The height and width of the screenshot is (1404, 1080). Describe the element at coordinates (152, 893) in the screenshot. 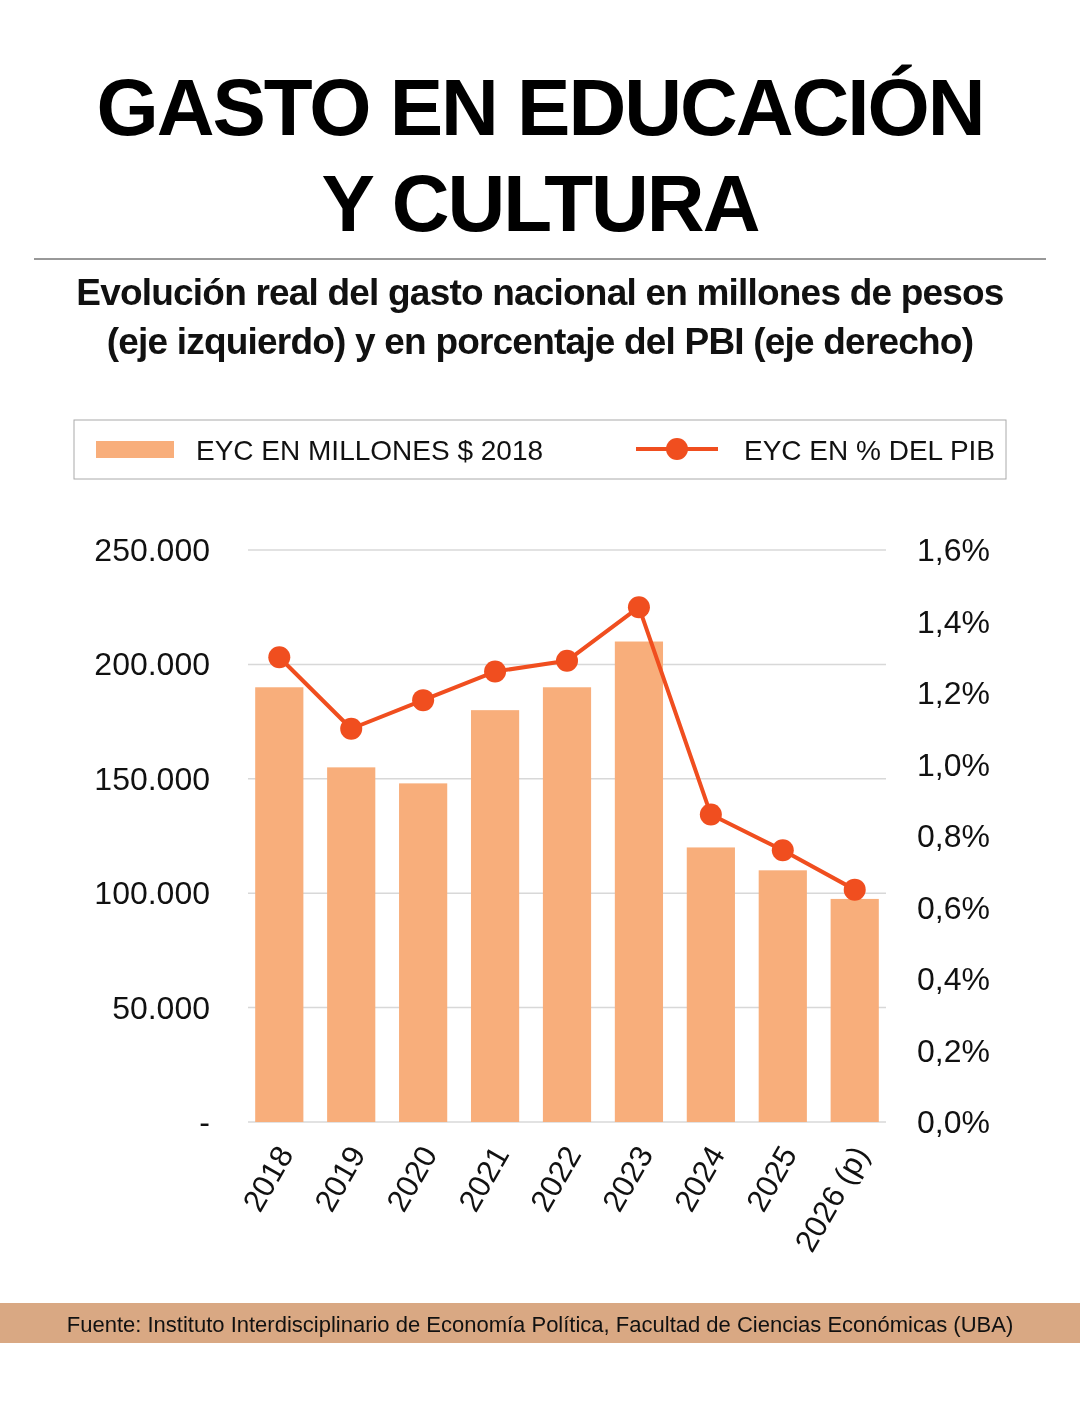

I see `y-tick-label: 100.000` at that location.